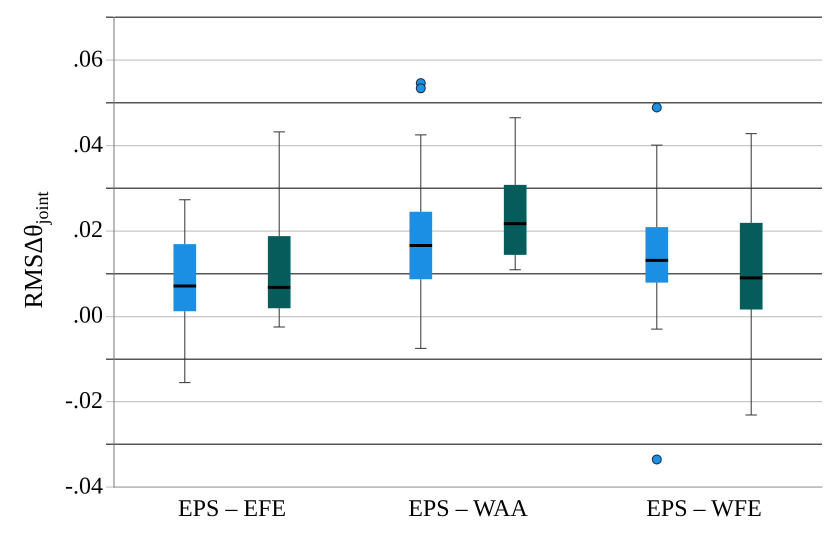  Describe the element at coordinates (232, 509) in the screenshot. I see `x-tick-label: EPS – EFE` at that location.